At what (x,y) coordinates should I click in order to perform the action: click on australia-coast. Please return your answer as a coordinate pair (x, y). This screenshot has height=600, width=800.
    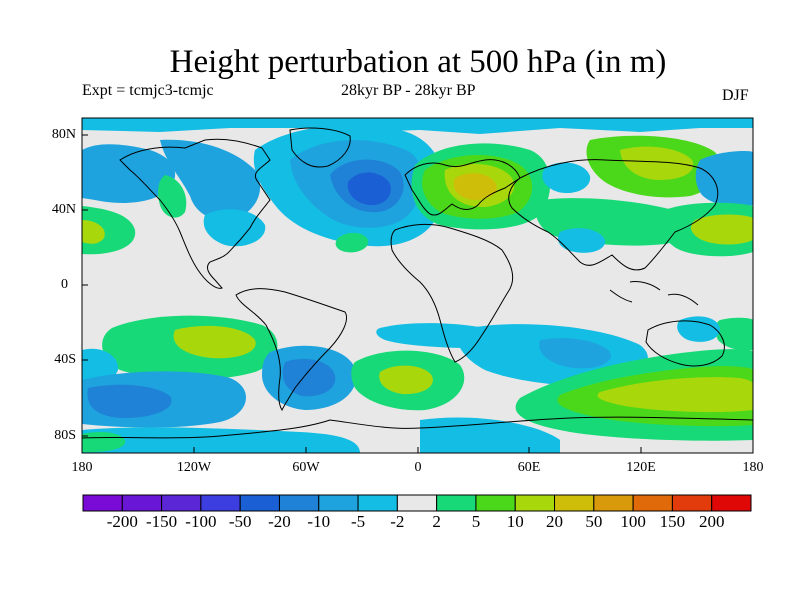
    Looking at the image, I should click on (685, 343).